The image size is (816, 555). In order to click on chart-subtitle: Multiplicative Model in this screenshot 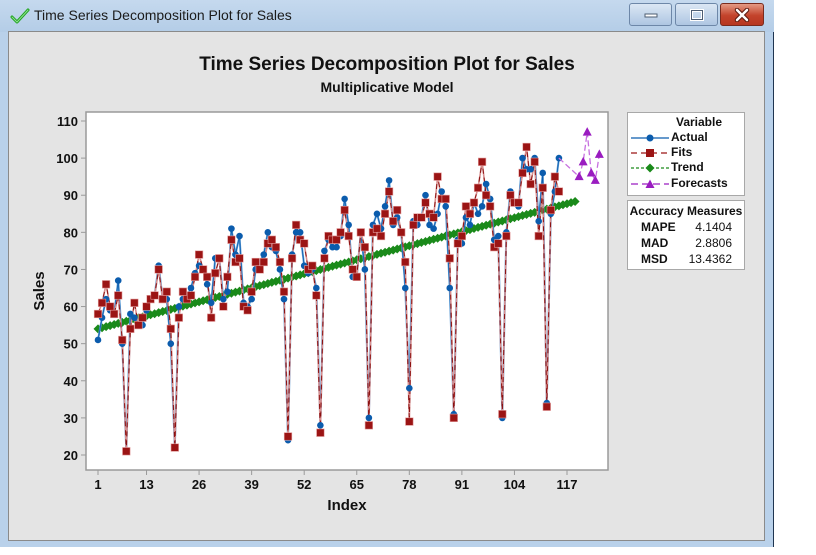, I will do `click(387, 87)`.